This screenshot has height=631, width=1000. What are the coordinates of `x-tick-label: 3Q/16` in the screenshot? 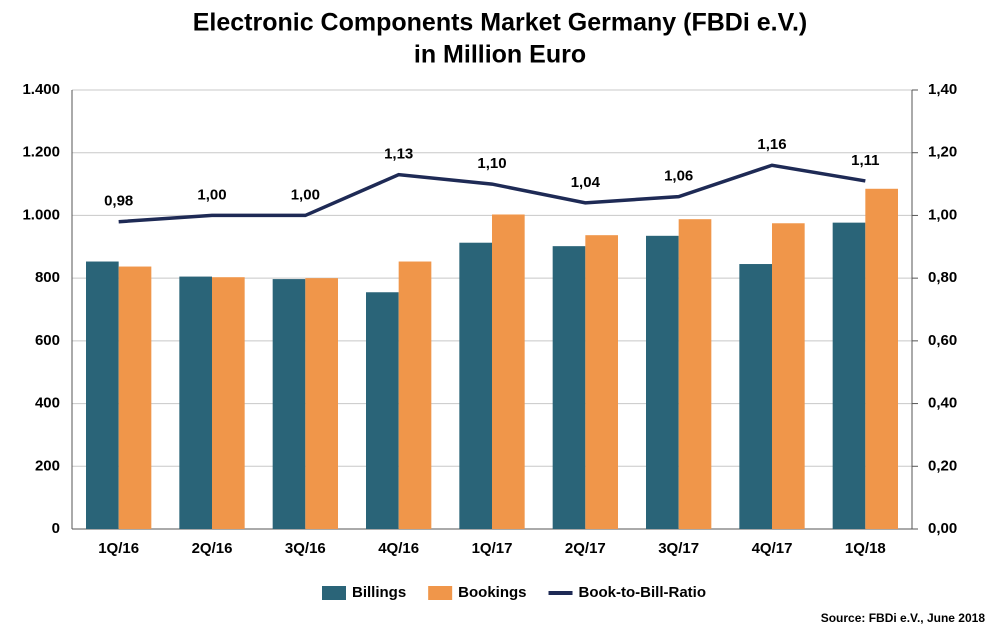 It's located at (305, 548).